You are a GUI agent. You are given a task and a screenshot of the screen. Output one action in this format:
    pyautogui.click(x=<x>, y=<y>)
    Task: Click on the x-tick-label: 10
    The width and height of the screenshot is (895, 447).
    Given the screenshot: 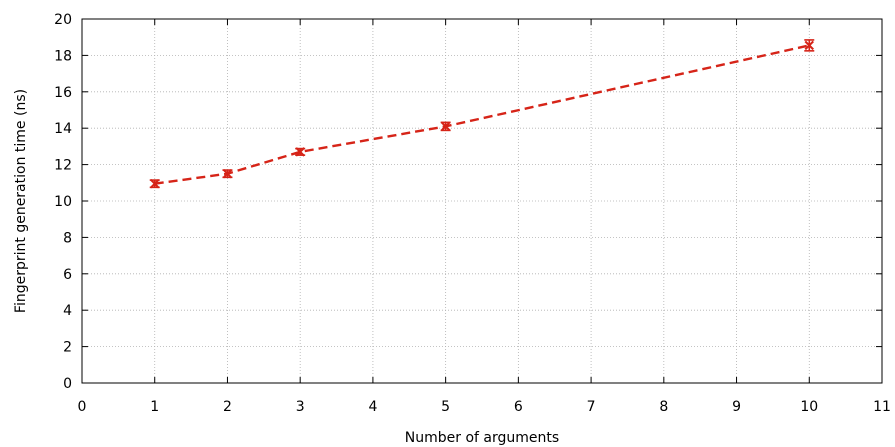 What is the action you would take?
    pyautogui.click(x=809, y=407)
    